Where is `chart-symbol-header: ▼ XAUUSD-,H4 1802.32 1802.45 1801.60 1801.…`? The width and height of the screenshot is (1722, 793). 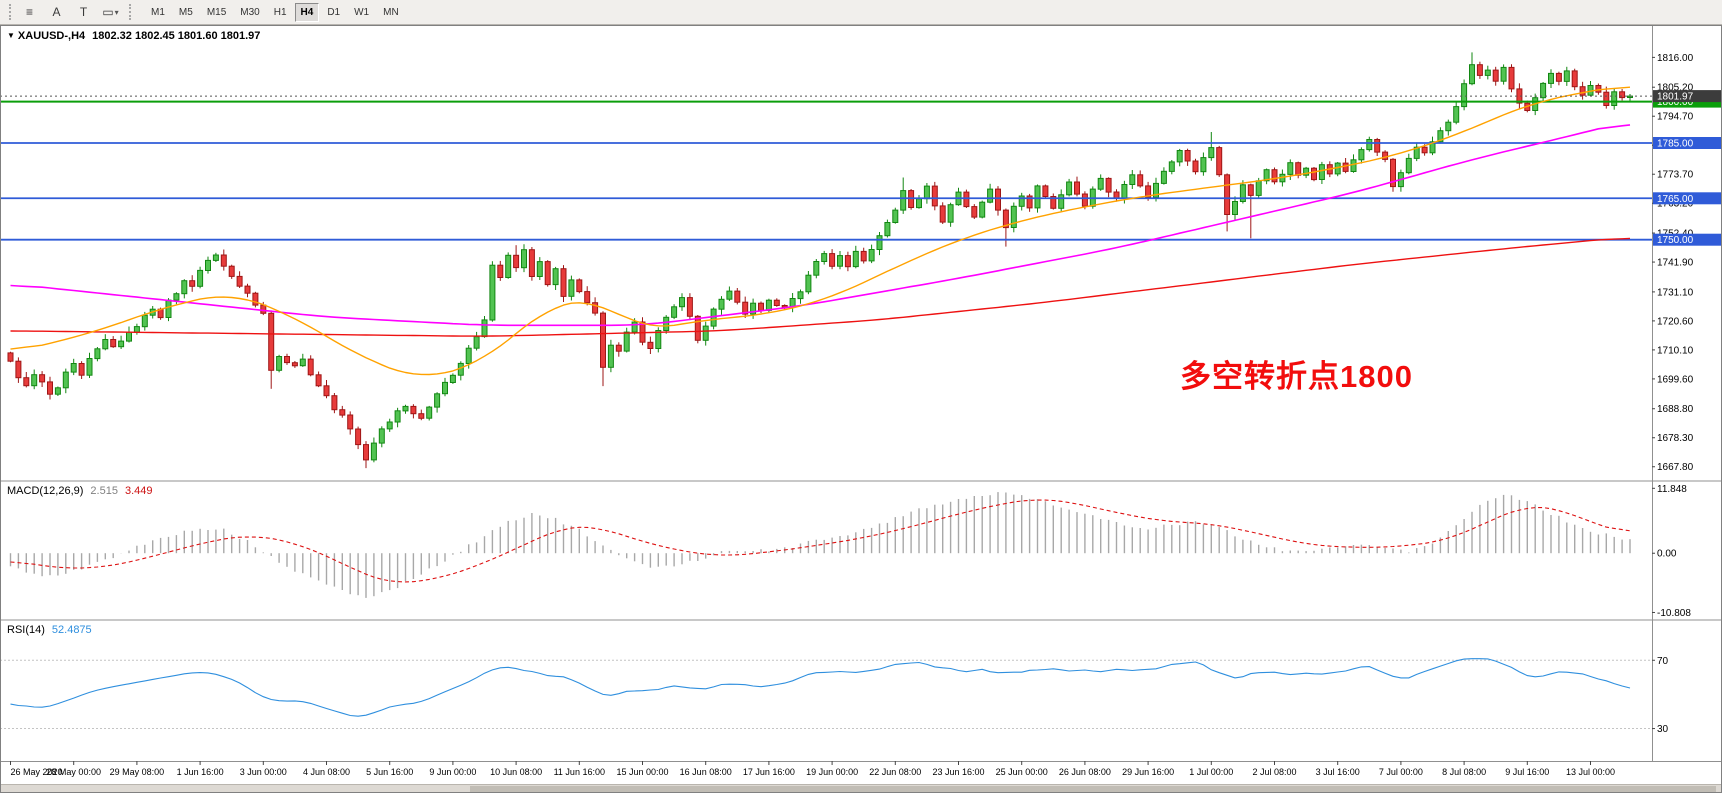
chart-symbol-header: ▼ XAUUSD-,H4 1802.32 1802.45 1801.60 1801.… is located at coordinates (133, 36).